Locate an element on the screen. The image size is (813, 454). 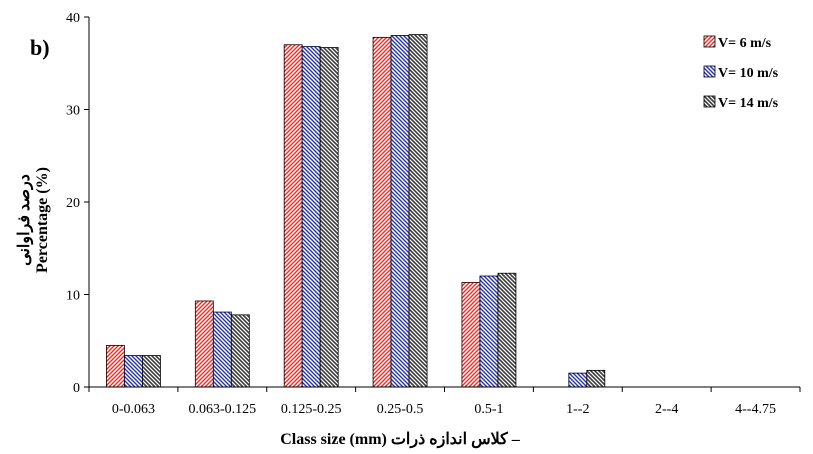
legend-label: V= 14 m/s is located at coordinates (748, 103).